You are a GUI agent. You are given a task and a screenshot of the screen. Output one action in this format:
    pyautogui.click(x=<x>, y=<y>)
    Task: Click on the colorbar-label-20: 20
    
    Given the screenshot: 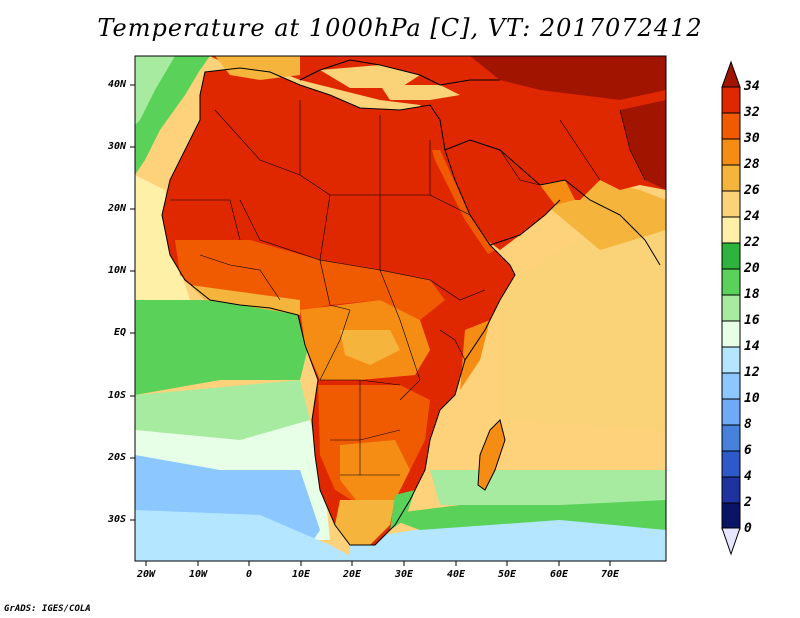 What is the action you would take?
    pyautogui.click(x=752, y=268)
    